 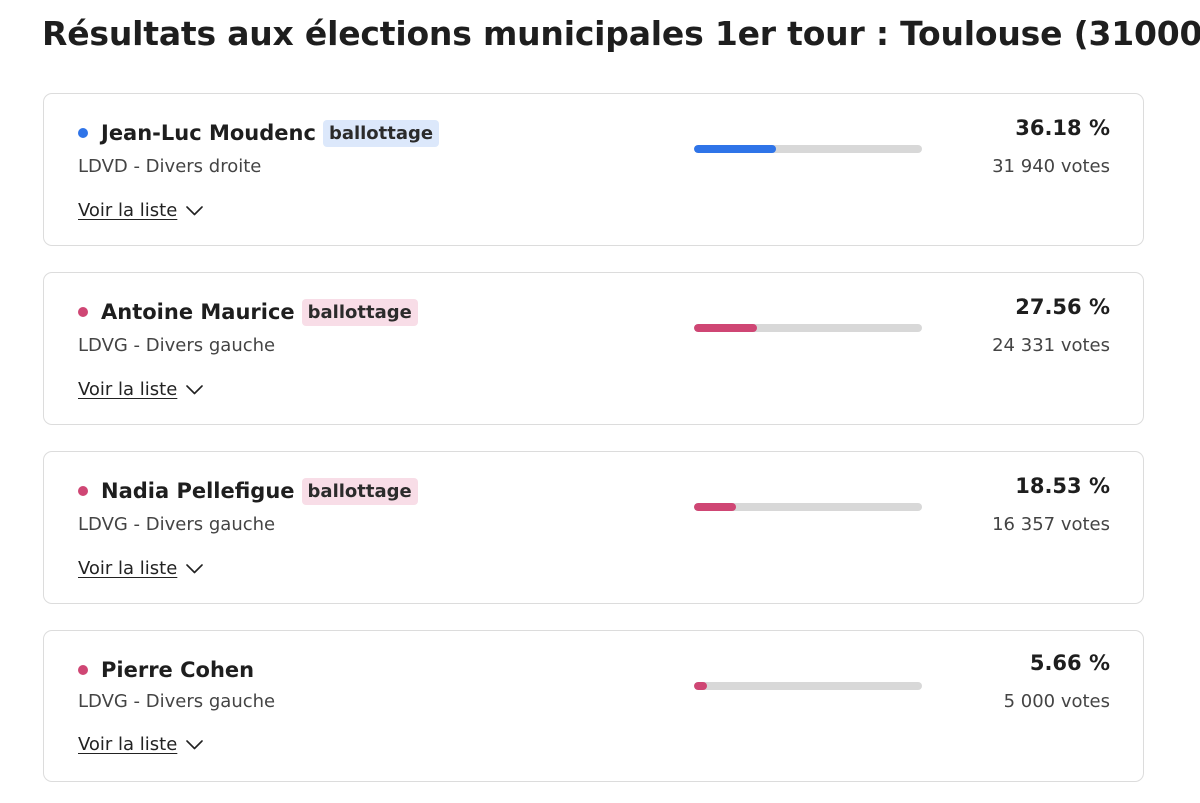 What do you see at coordinates (1056, 701) in the screenshot?
I see `vote-count: 5 000 votes` at bounding box center [1056, 701].